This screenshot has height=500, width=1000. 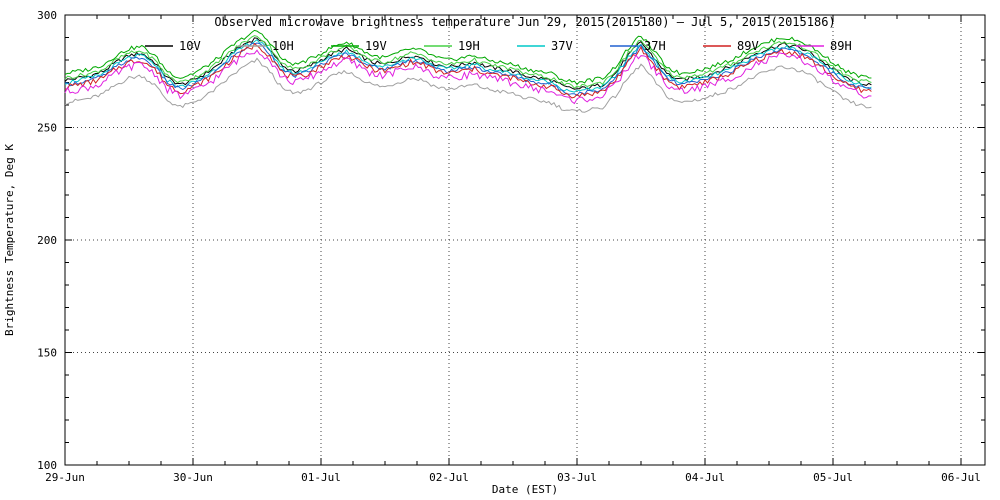 What do you see at coordinates (193, 477) in the screenshot?
I see `x-tick-label: 30-Jun` at bounding box center [193, 477].